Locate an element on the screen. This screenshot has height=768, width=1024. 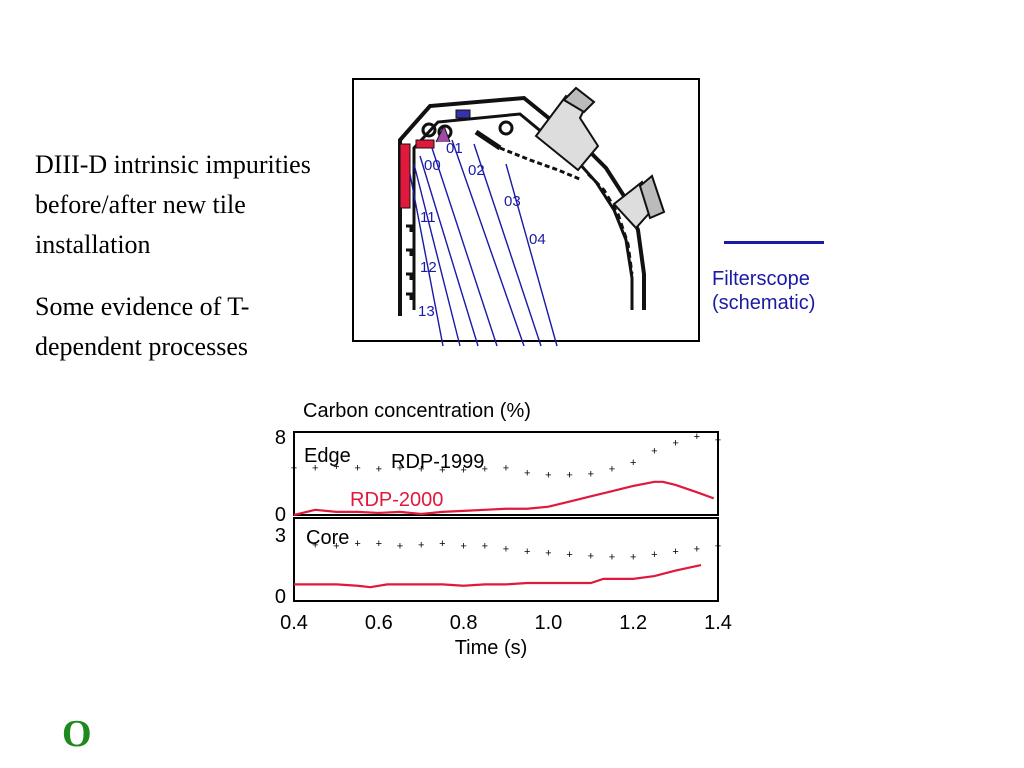
data-point-rdp-1999-0-8: + is located at coordinates (463, 470).